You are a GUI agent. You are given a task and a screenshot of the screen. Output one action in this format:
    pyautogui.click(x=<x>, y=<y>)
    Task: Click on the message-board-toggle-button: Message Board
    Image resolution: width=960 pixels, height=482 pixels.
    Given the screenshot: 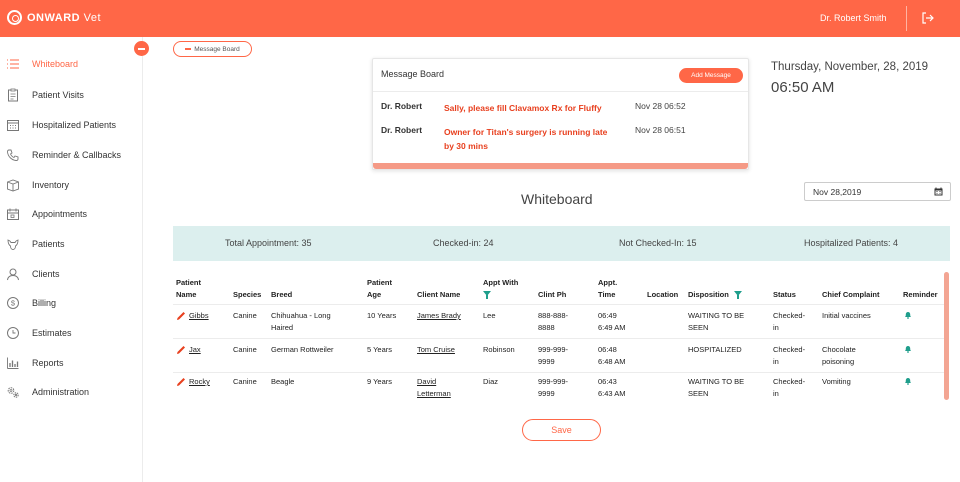 What is the action you would take?
    pyautogui.click(x=212, y=49)
    